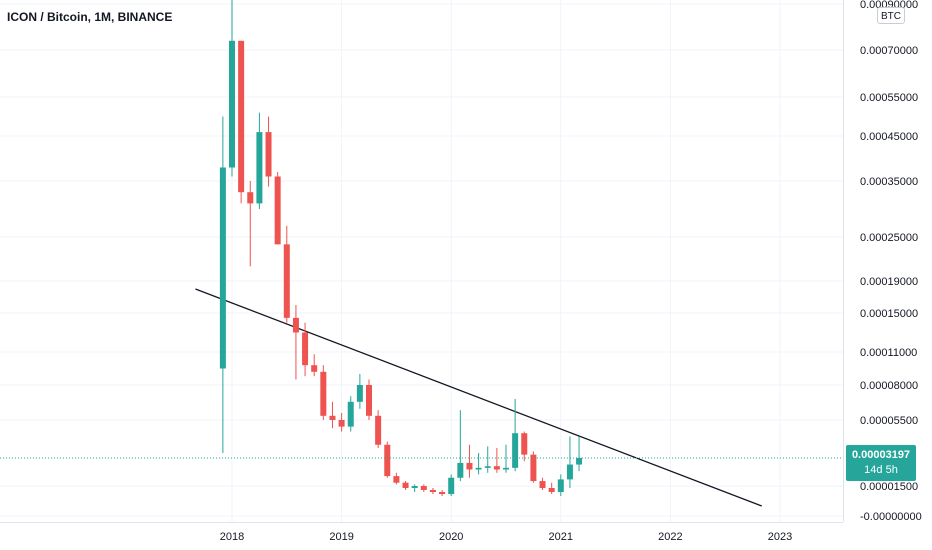  What do you see at coordinates (889, 51) in the screenshot?
I see `y-tick-label: 0.00070000` at bounding box center [889, 51].